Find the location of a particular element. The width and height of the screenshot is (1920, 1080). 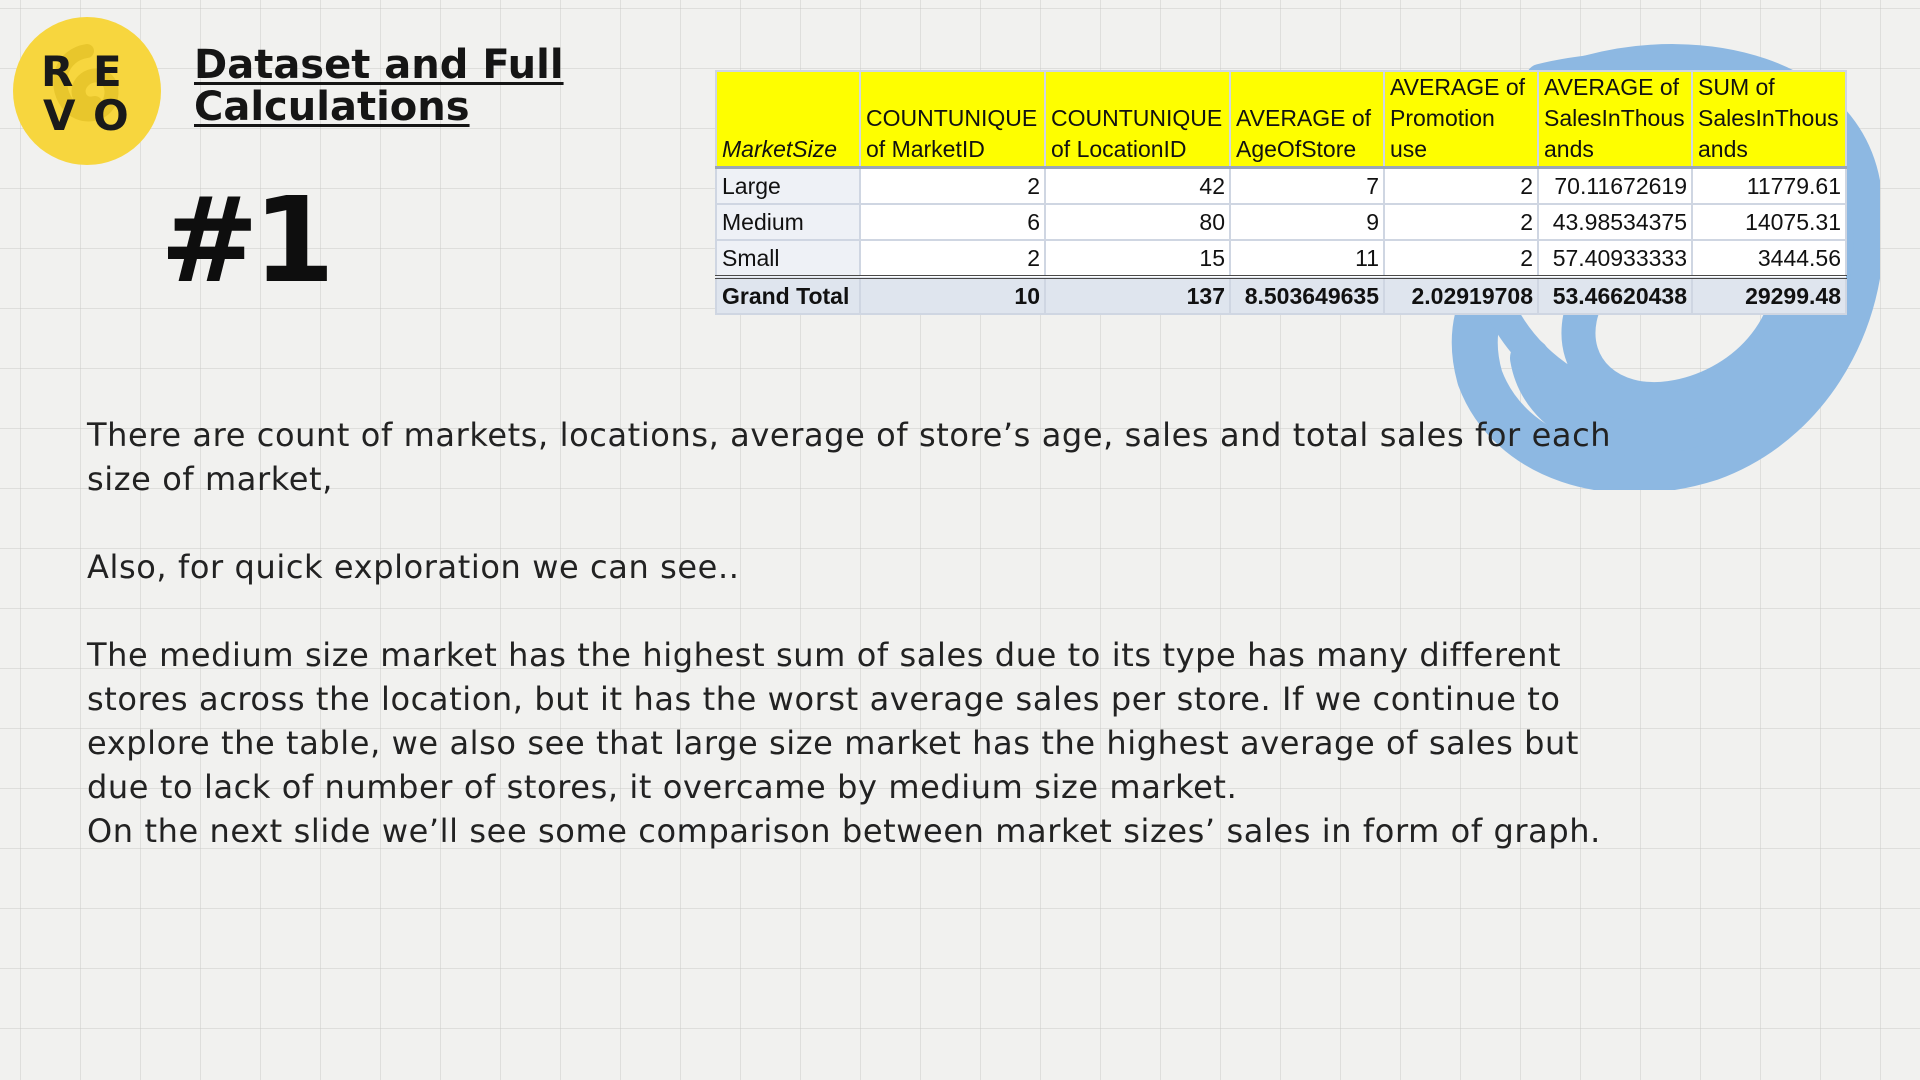

table-row: Large 2 42 7 2 70.11672619 11779.61 is located at coordinates (1281, 185).